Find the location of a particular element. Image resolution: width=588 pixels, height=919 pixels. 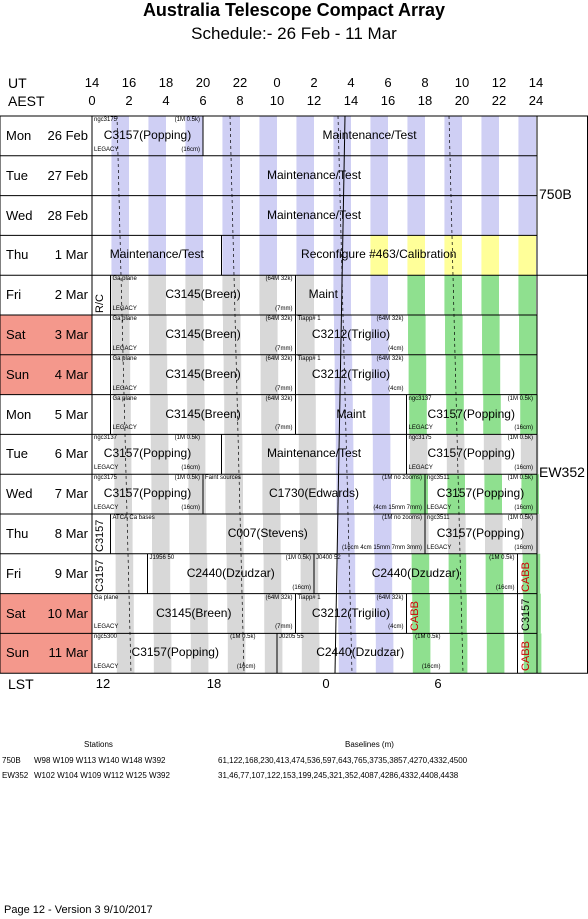

day-weekday: Fri is located at coordinates (14, 573).